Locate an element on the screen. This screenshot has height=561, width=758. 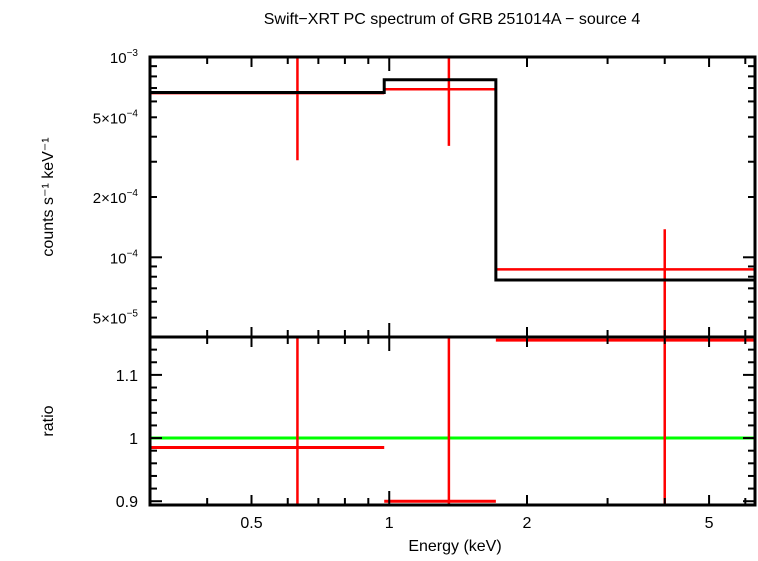
x-tick-label: 5 is located at coordinates (709, 523).